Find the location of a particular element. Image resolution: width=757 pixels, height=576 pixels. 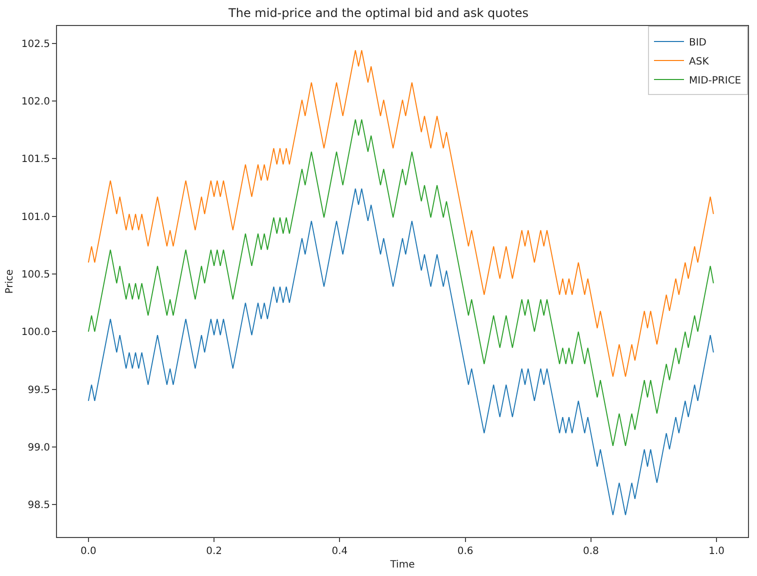

y-tick-label: 100.0 is located at coordinates (35, 332).